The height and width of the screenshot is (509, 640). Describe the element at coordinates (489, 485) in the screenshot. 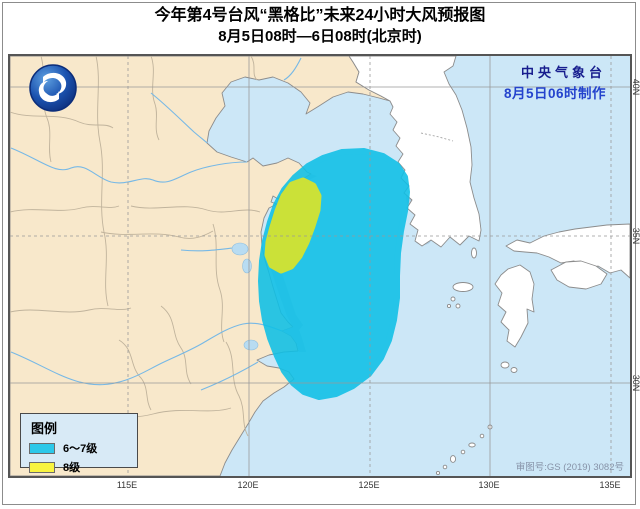

I see `axis-label-130e: 130E` at that location.